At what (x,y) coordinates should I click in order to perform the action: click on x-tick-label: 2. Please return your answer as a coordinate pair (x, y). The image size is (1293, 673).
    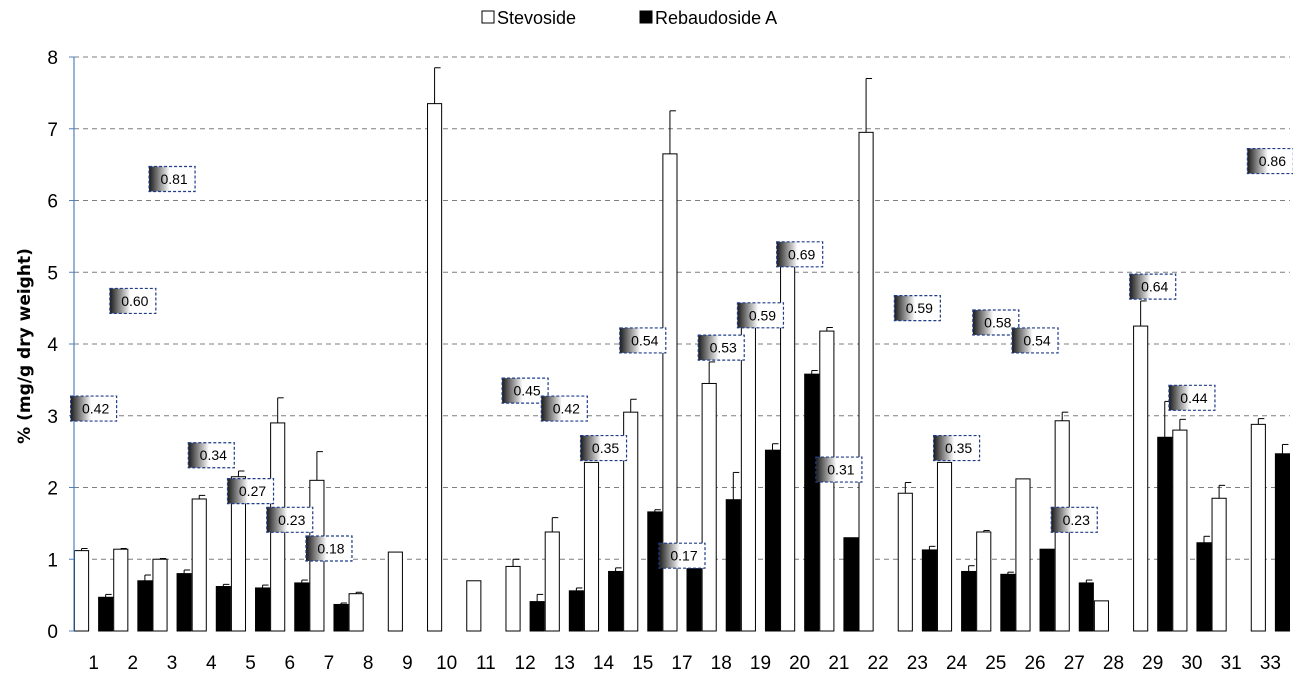
    Looking at the image, I should click on (133, 663).